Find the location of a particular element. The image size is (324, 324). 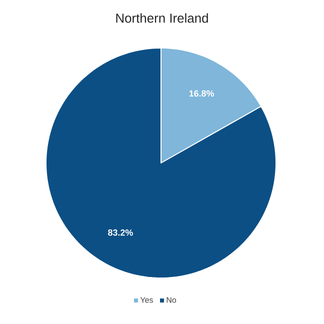

data-label: 16.8% is located at coordinates (201, 93).